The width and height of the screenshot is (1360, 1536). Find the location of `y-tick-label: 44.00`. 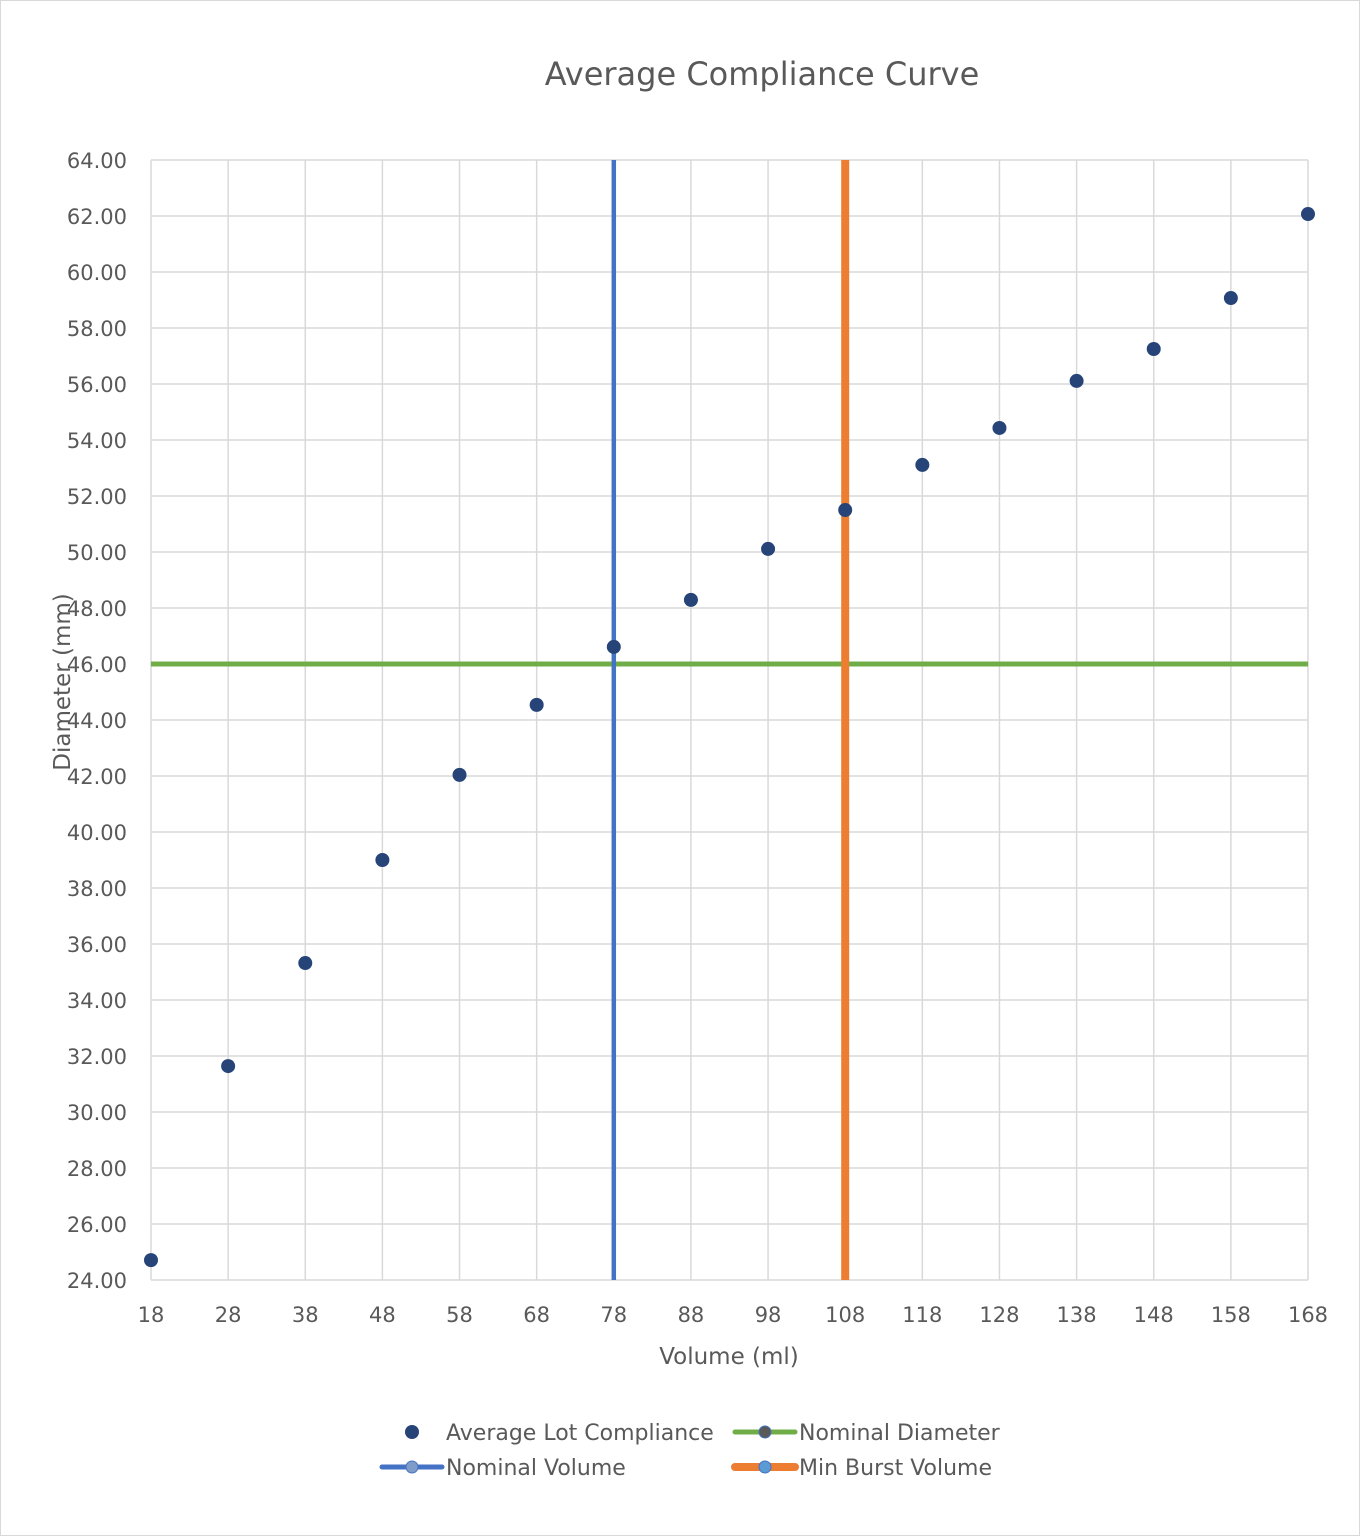

y-tick-label: 44.00 is located at coordinates (97, 721).